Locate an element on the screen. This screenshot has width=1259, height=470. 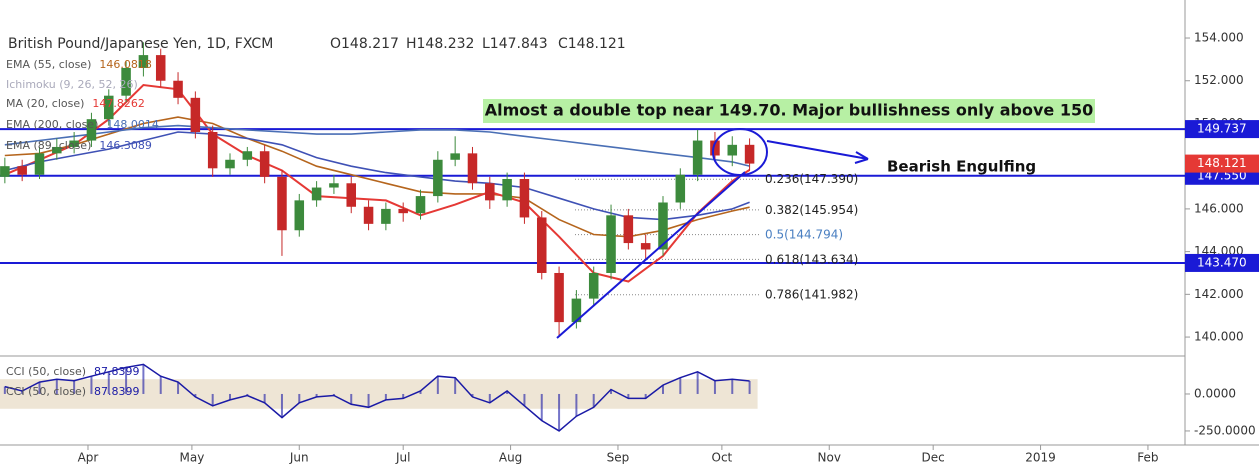
level-label: 143.470 is located at coordinates (1222, 262).